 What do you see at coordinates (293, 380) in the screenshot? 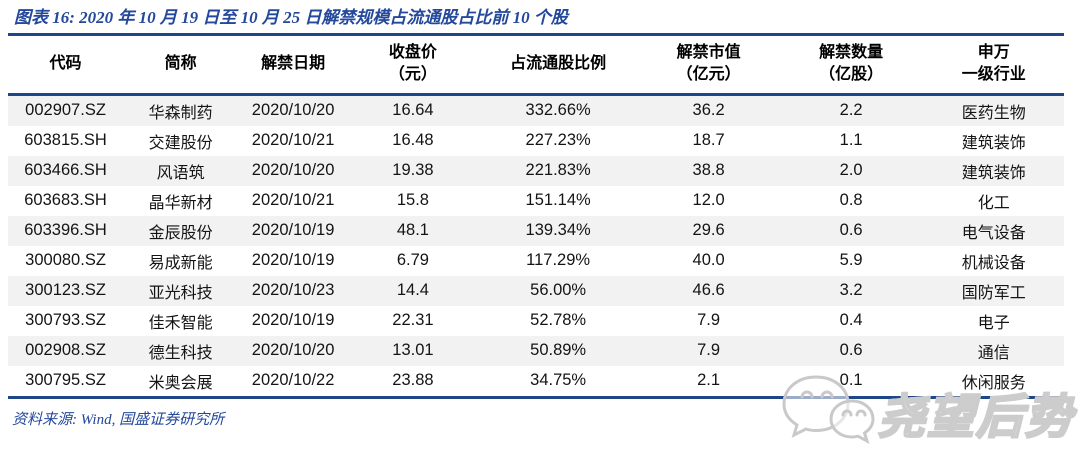
I see `cell-date: 2020/10/22` at bounding box center [293, 380].